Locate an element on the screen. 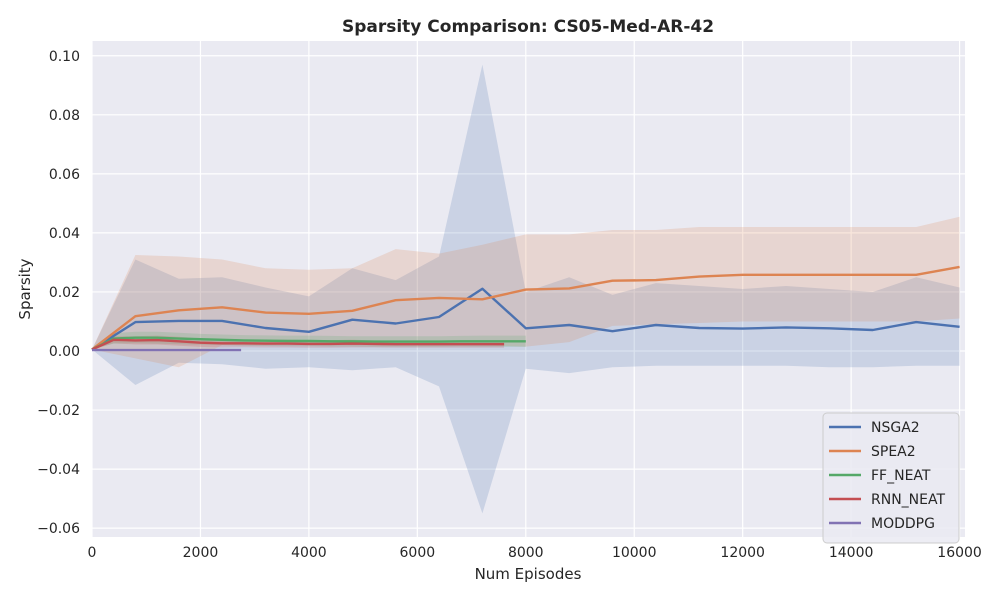  x-tick-label: 10000 is located at coordinates (634, 553).